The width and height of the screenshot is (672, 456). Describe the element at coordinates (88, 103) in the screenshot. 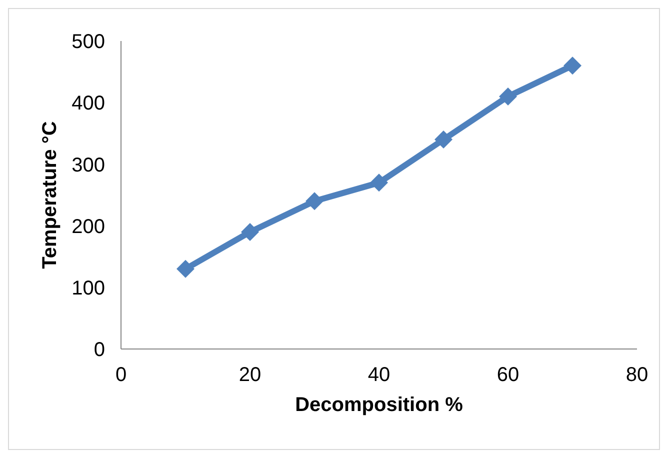

I see `y-tick-label: 400` at that location.